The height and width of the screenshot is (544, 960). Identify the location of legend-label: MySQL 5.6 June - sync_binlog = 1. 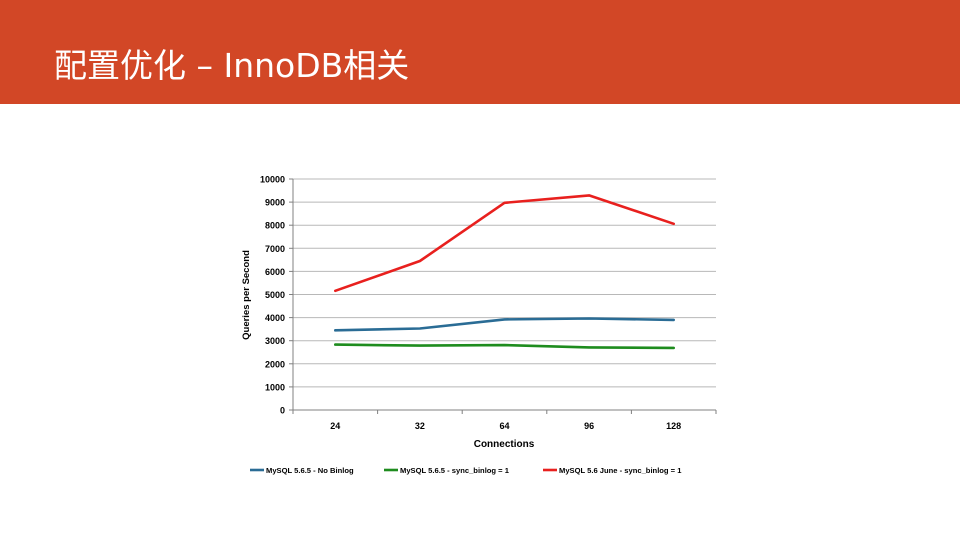
(620, 470).